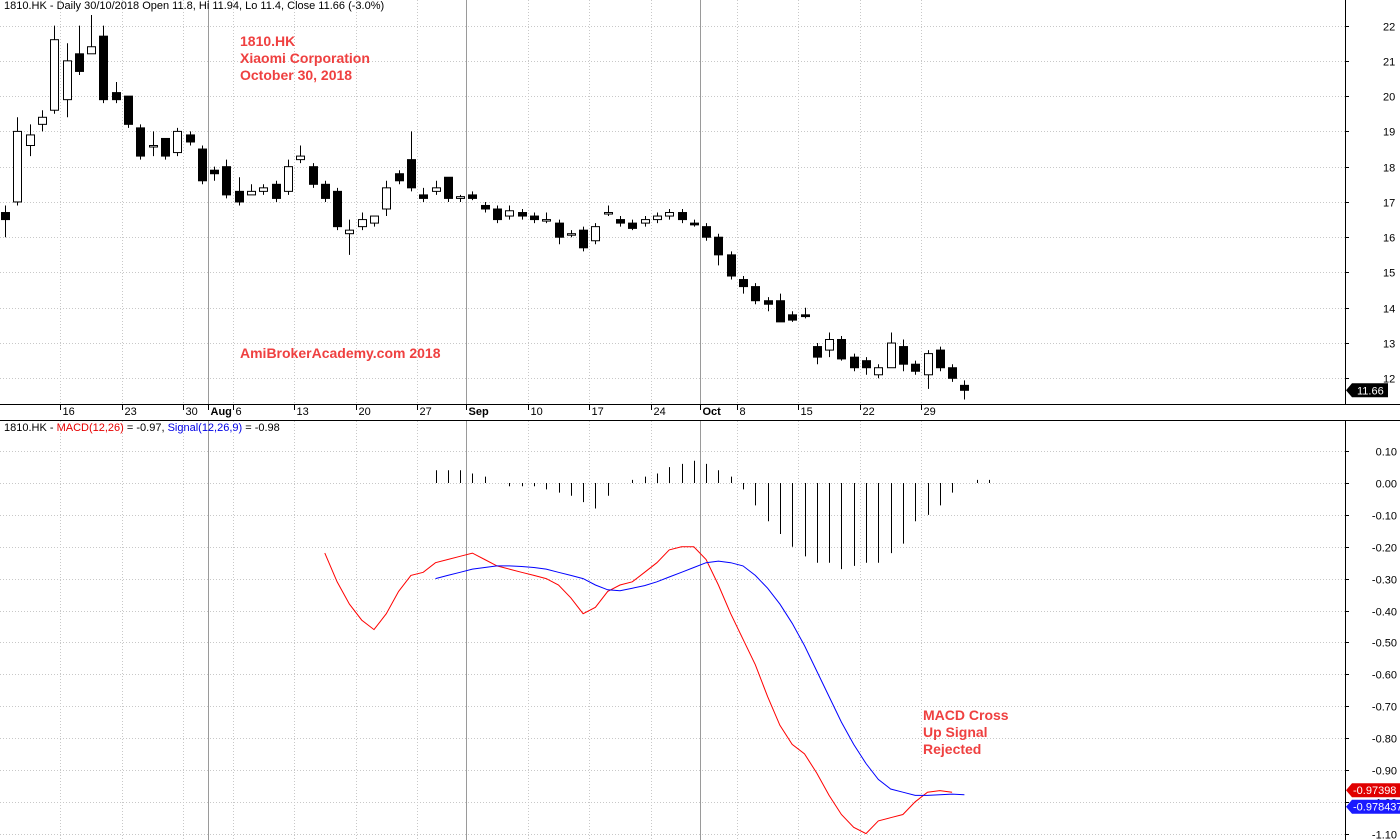 Image resolution: width=1400 pixels, height=840 pixels. Describe the element at coordinates (1386, 485) in the screenshot. I see `macd-y-tick-label: 0.00` at that location.